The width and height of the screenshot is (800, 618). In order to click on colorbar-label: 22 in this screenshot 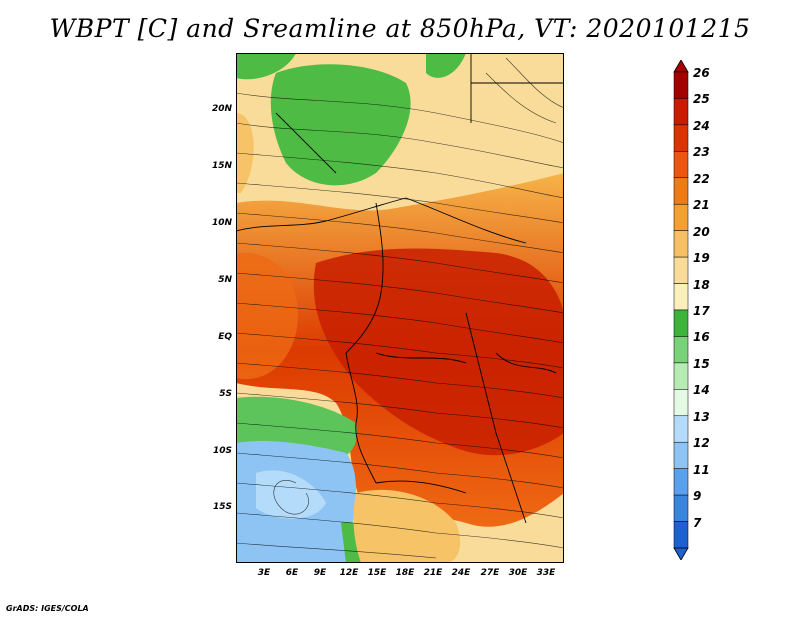, I will do `click(701, 178)`.